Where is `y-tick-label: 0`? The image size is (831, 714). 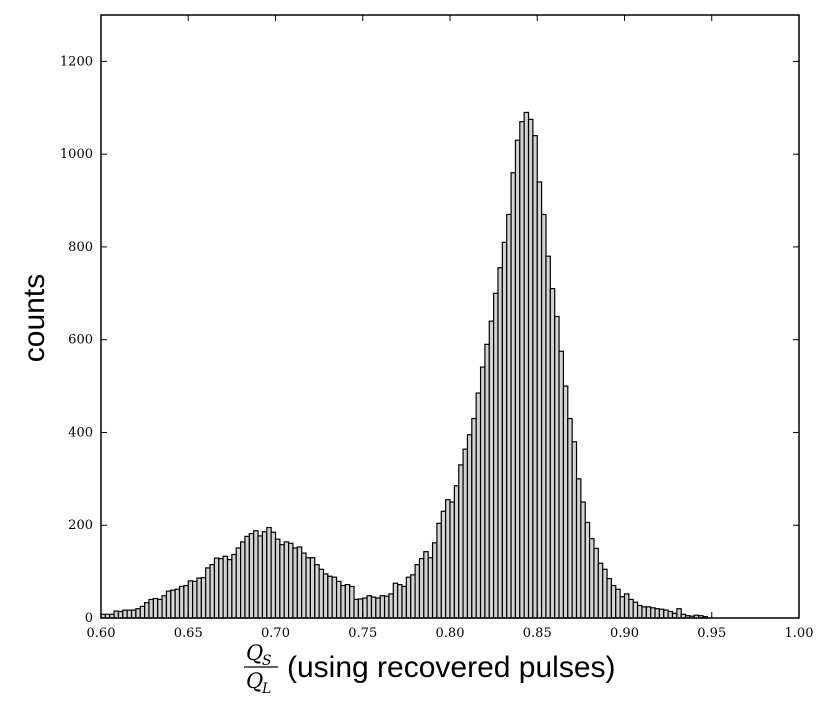
y-tick-label: 0 is located at coordinates (89, 618).